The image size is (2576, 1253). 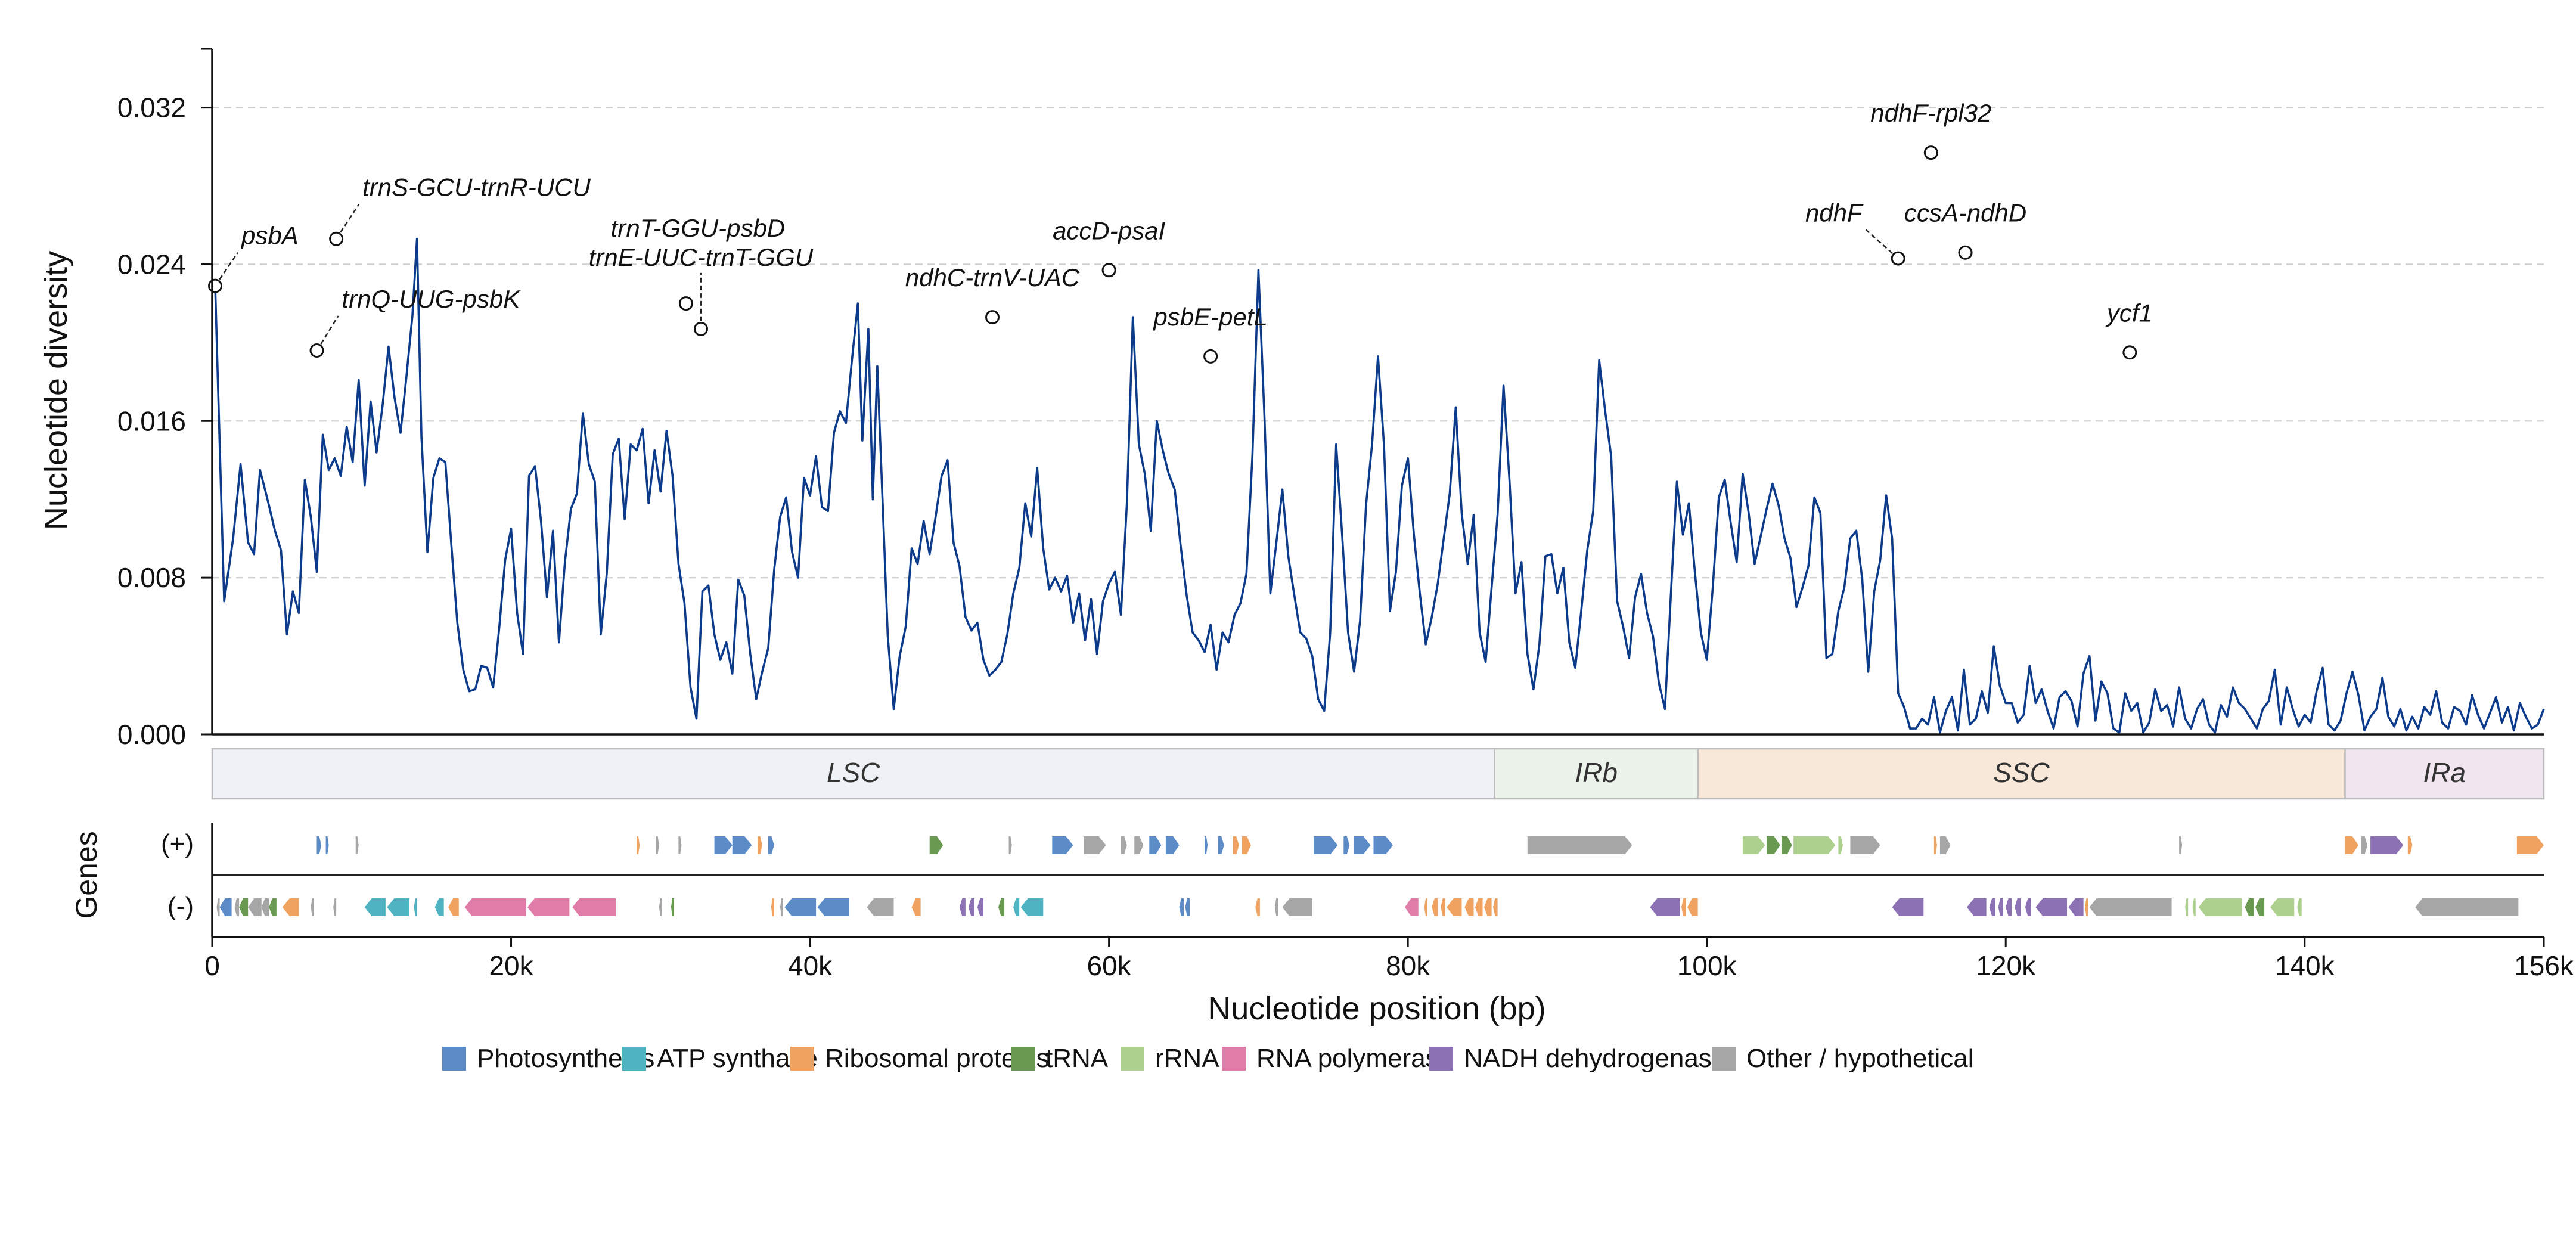 What do you see at coordinates (1109, 965) in the screenshot?
I see `x-tick-label: 60k` at bounding box center [1109, 965].